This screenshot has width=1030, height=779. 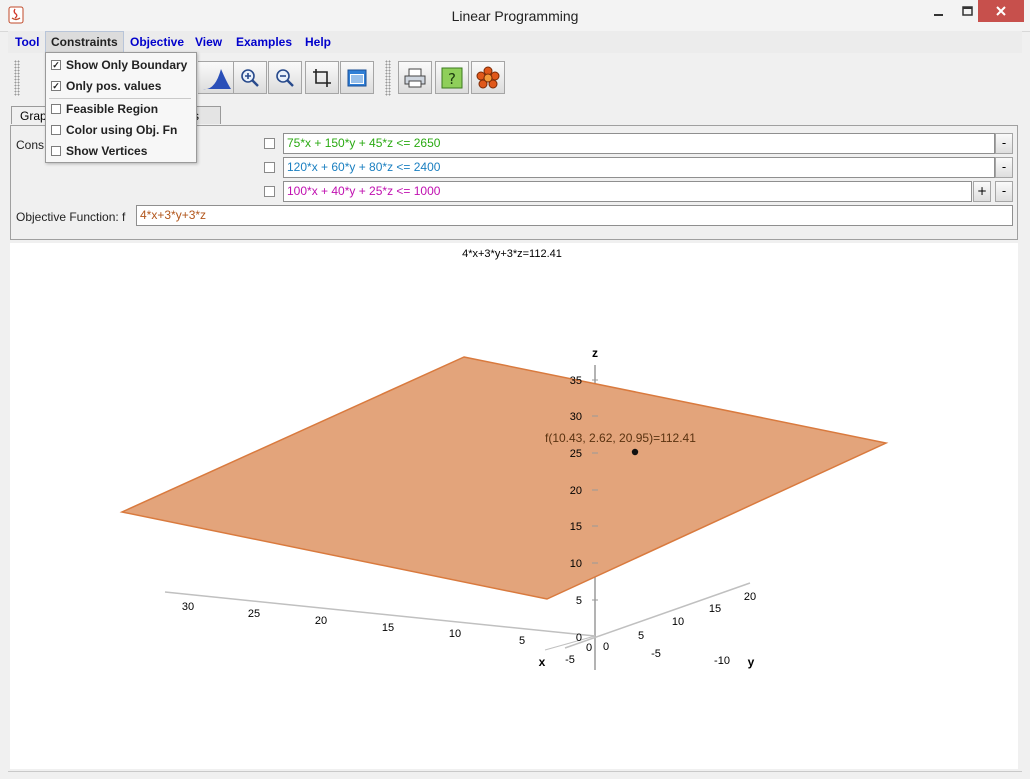 I want to click on z-tick: 0, so click(x=579, y=638).